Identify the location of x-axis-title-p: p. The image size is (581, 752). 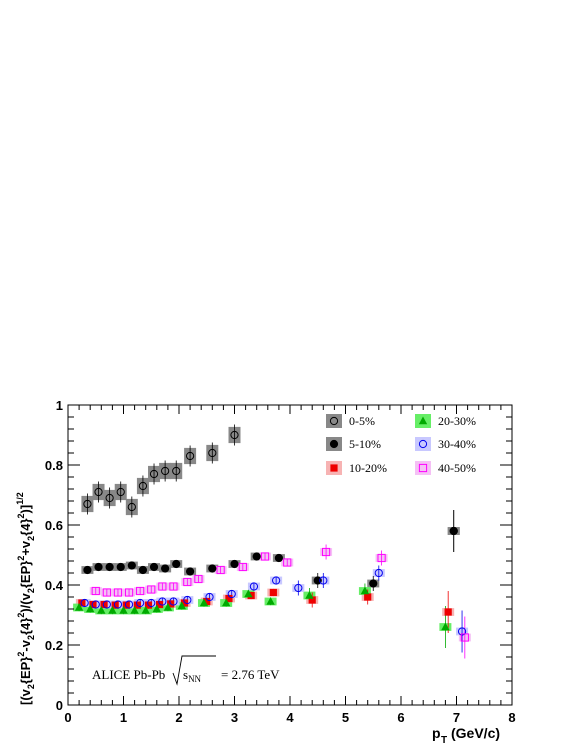
(436, 733).